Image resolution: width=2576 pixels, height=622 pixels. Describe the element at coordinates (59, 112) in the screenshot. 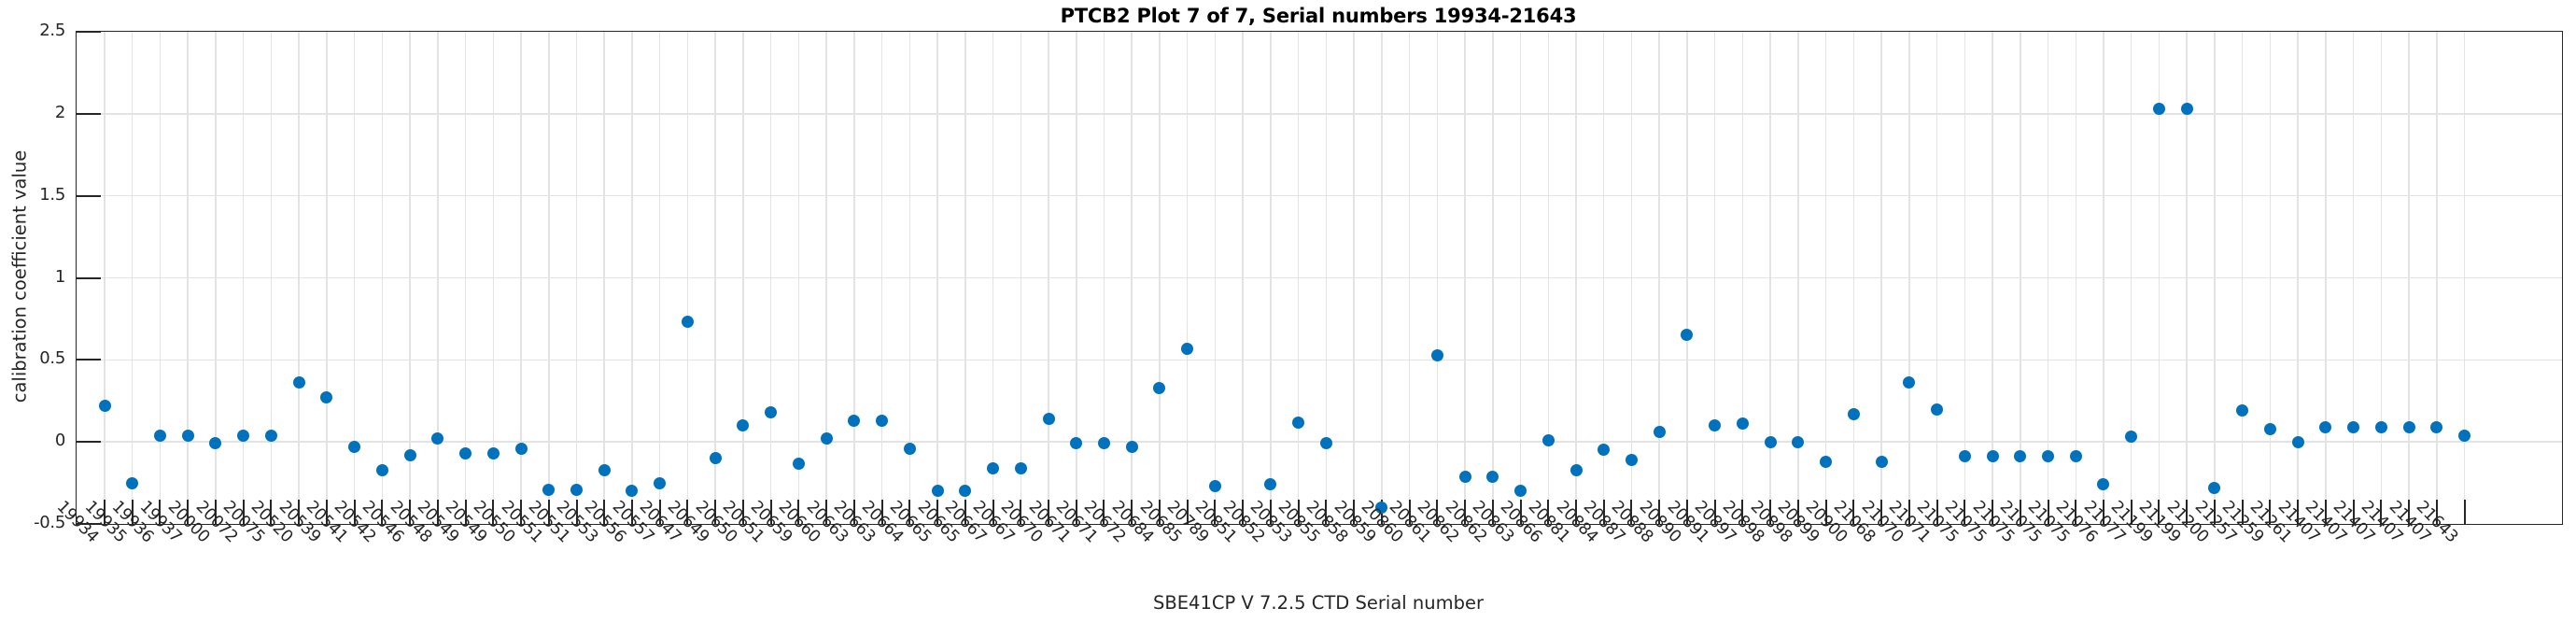

I see `y-tick-label: 2` at that location.